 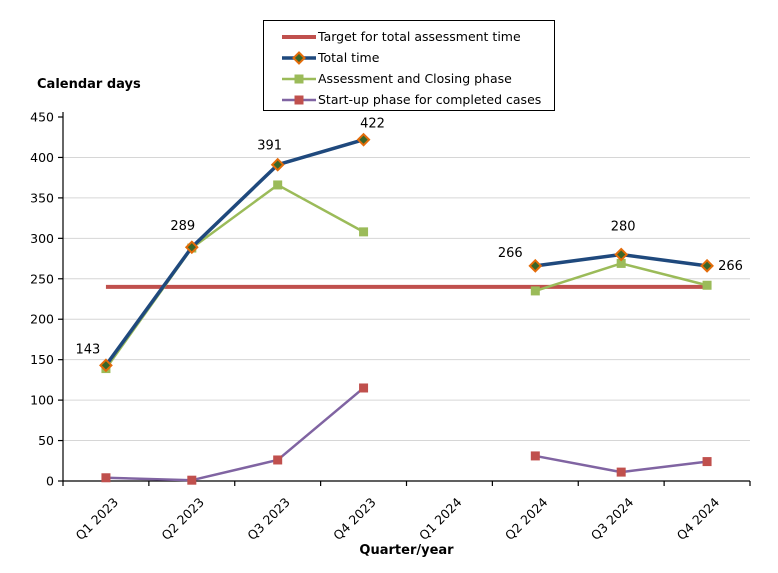 What do you see at coordinates (415, 78) in the screenshot?
I see `legend-label-assessment-phase: Assessment and Closing phase` at bounding box center [415, 78].